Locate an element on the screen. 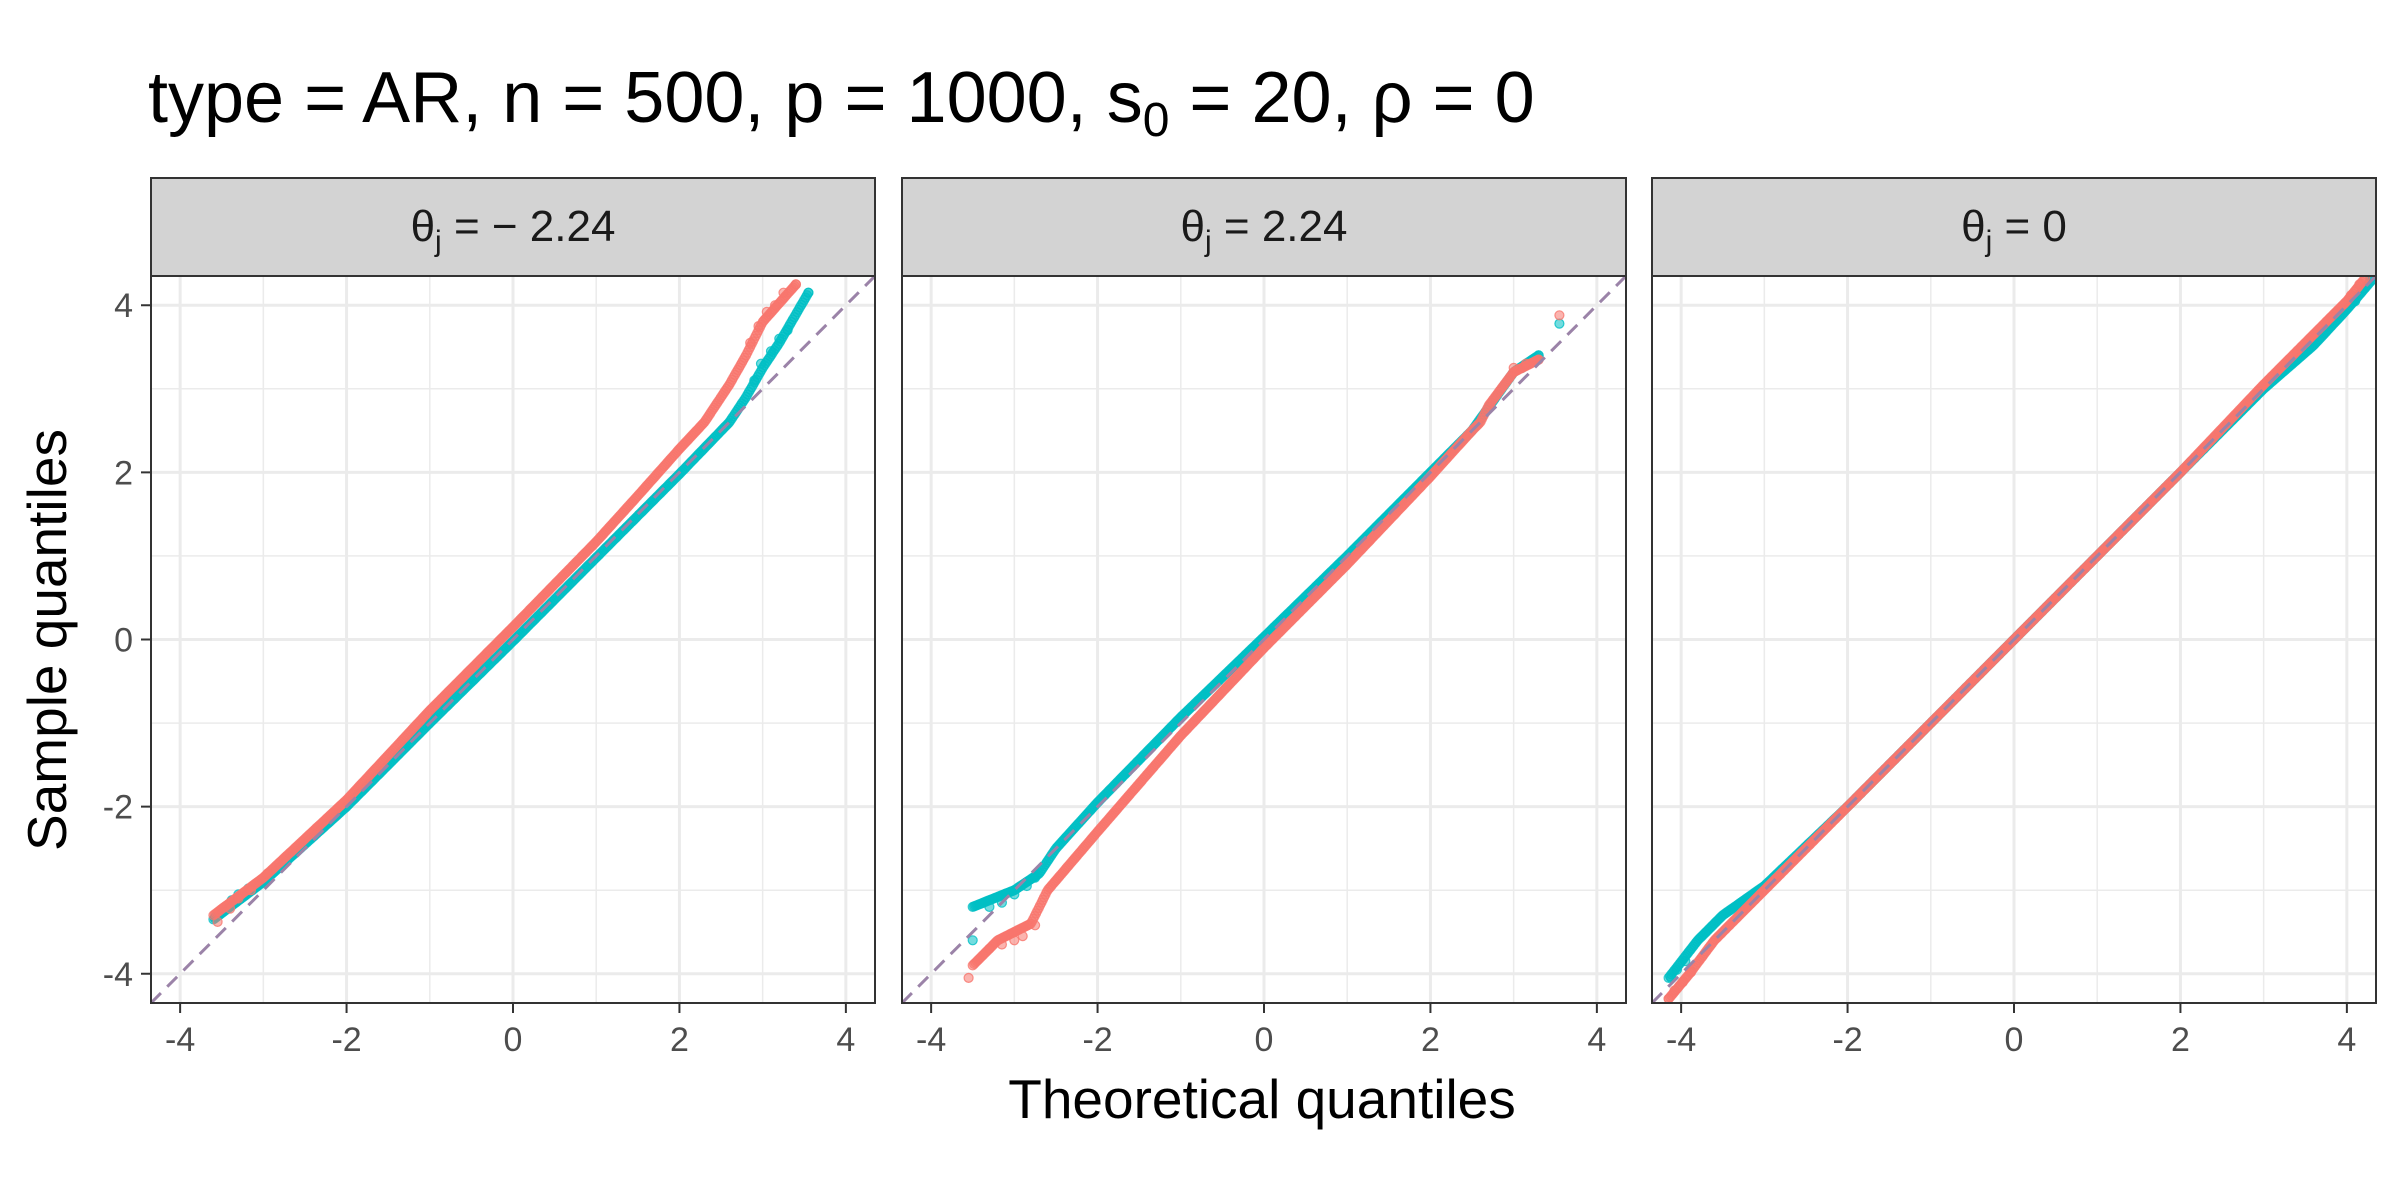  facet-strip-label: θj = 2.24 is located at coordinates (1264, 230).